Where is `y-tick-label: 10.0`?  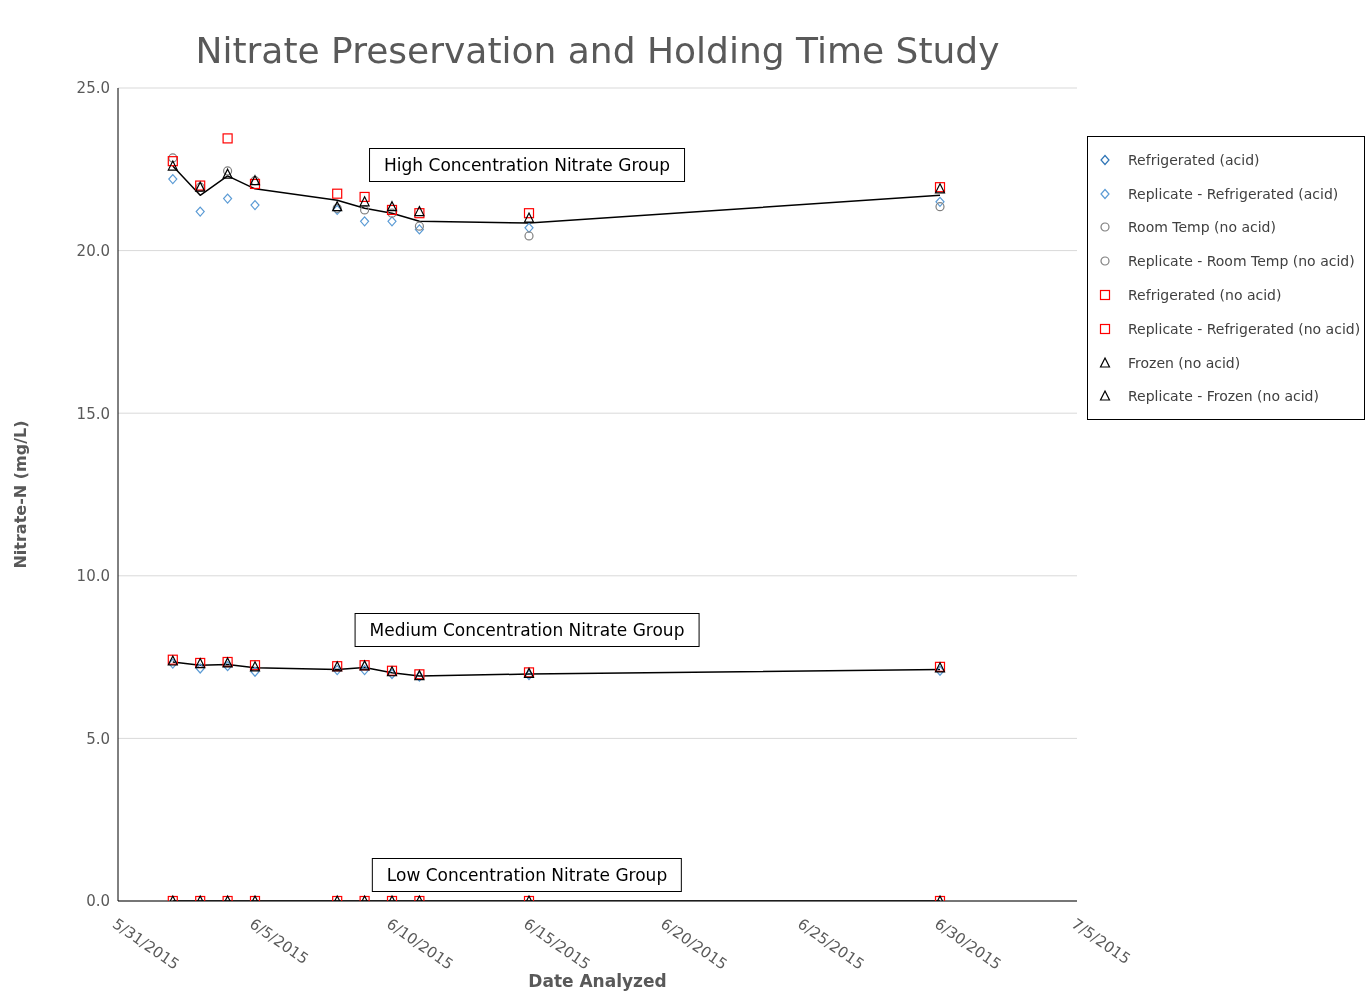
y-tick-label: 10.0 is located at coordinates (93, 576).